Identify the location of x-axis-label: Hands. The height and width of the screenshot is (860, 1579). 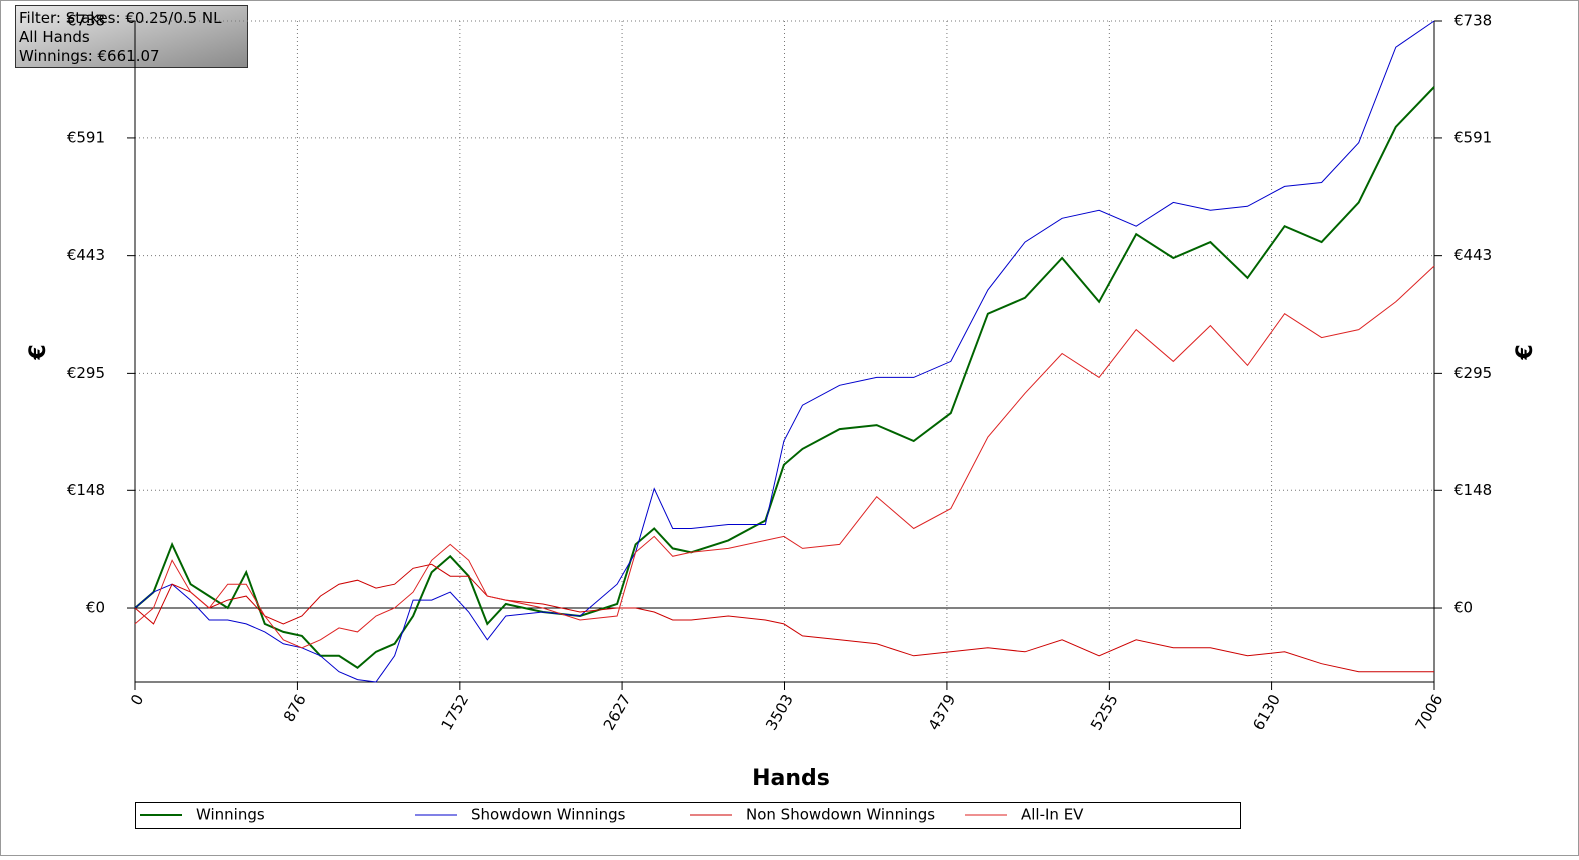
(791, 778).